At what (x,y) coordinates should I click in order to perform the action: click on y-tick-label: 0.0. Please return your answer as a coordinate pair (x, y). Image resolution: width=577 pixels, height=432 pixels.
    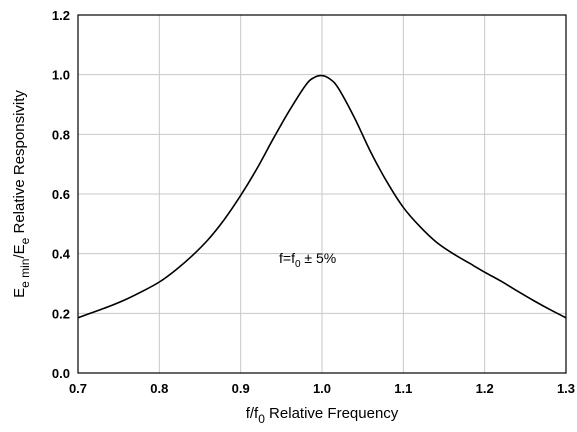
    Looking at the image, I should click on (61, 373).